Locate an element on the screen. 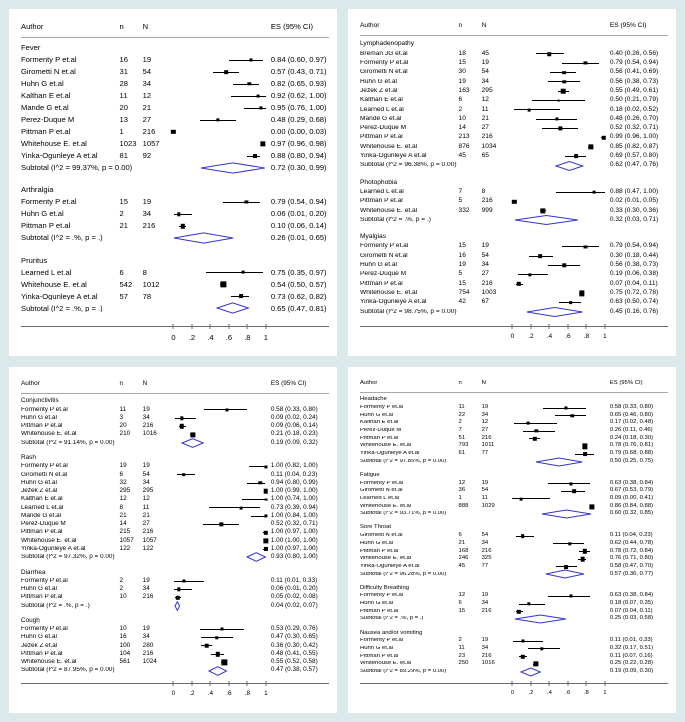 The height and width of the screenshot is (722, 685). study-es-value: 0.50 (0.21, 0.79) is located at coordinates (634, 100).